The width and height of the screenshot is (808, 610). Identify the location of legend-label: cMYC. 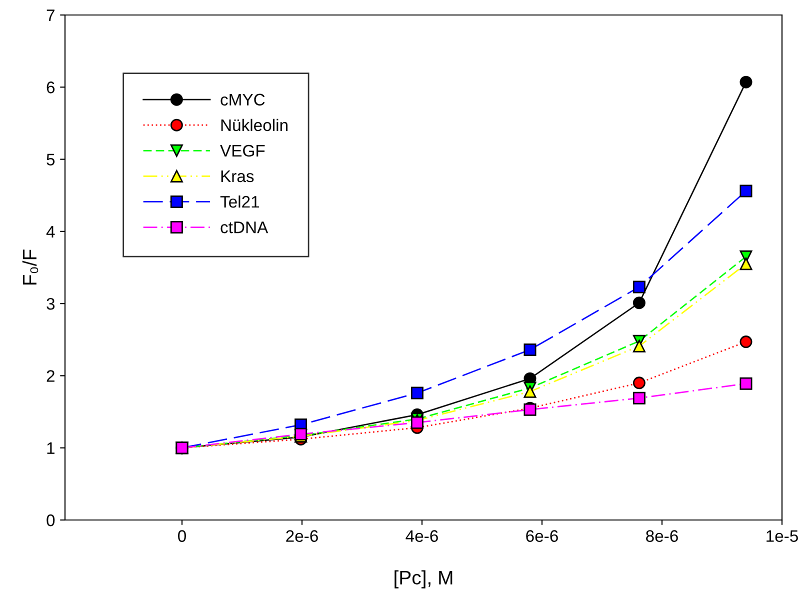
(242, 100).